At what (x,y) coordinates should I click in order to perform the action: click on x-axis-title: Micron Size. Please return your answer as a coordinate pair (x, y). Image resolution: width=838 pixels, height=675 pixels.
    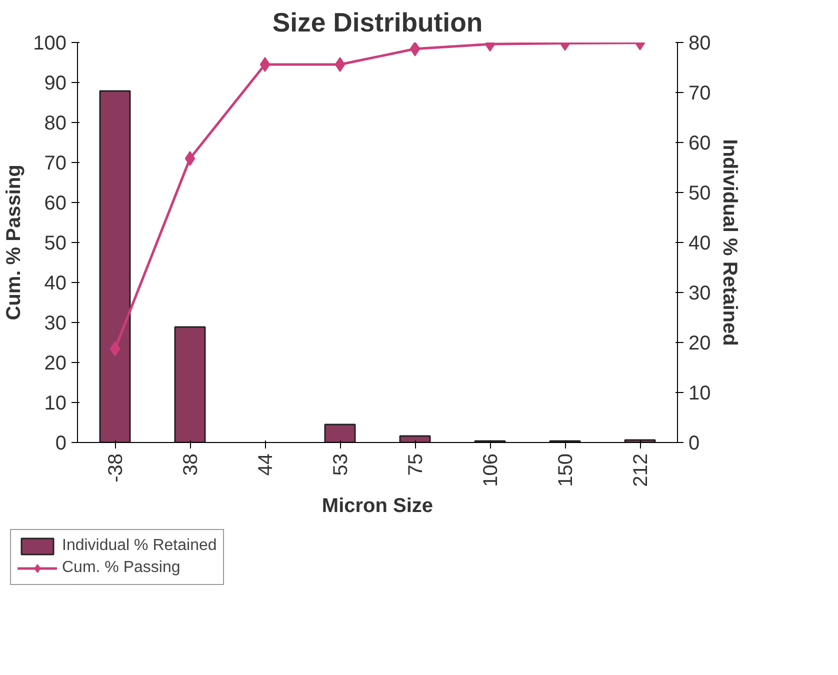
    Looking at the image, I should click on (378, 505).